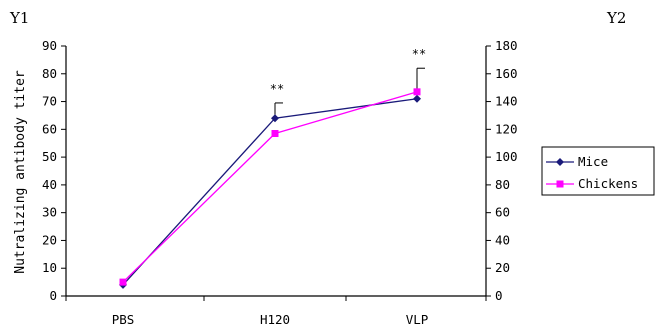 This screenshot has width=659, height=329. Describe the element at coordinates (502, 184) in the screenshot. I see `y2-tick-label: 80` at that location.